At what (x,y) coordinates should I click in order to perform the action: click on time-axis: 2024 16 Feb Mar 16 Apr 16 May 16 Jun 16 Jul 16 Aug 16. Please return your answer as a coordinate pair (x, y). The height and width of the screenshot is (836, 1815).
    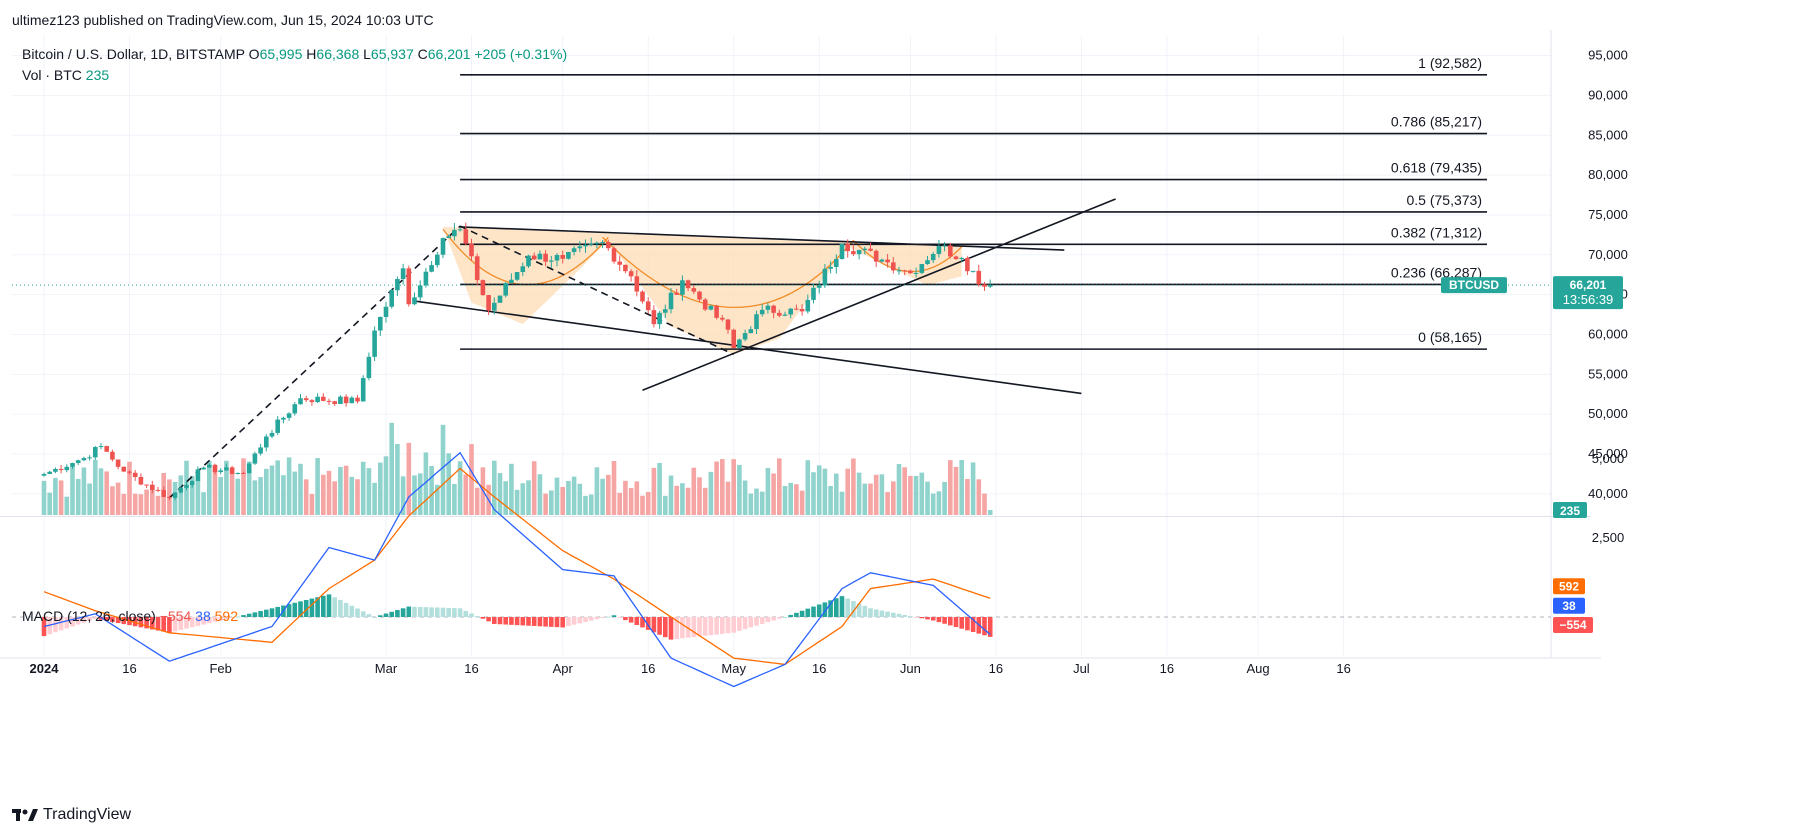
    Looking at the image, I should click on (690, 668).